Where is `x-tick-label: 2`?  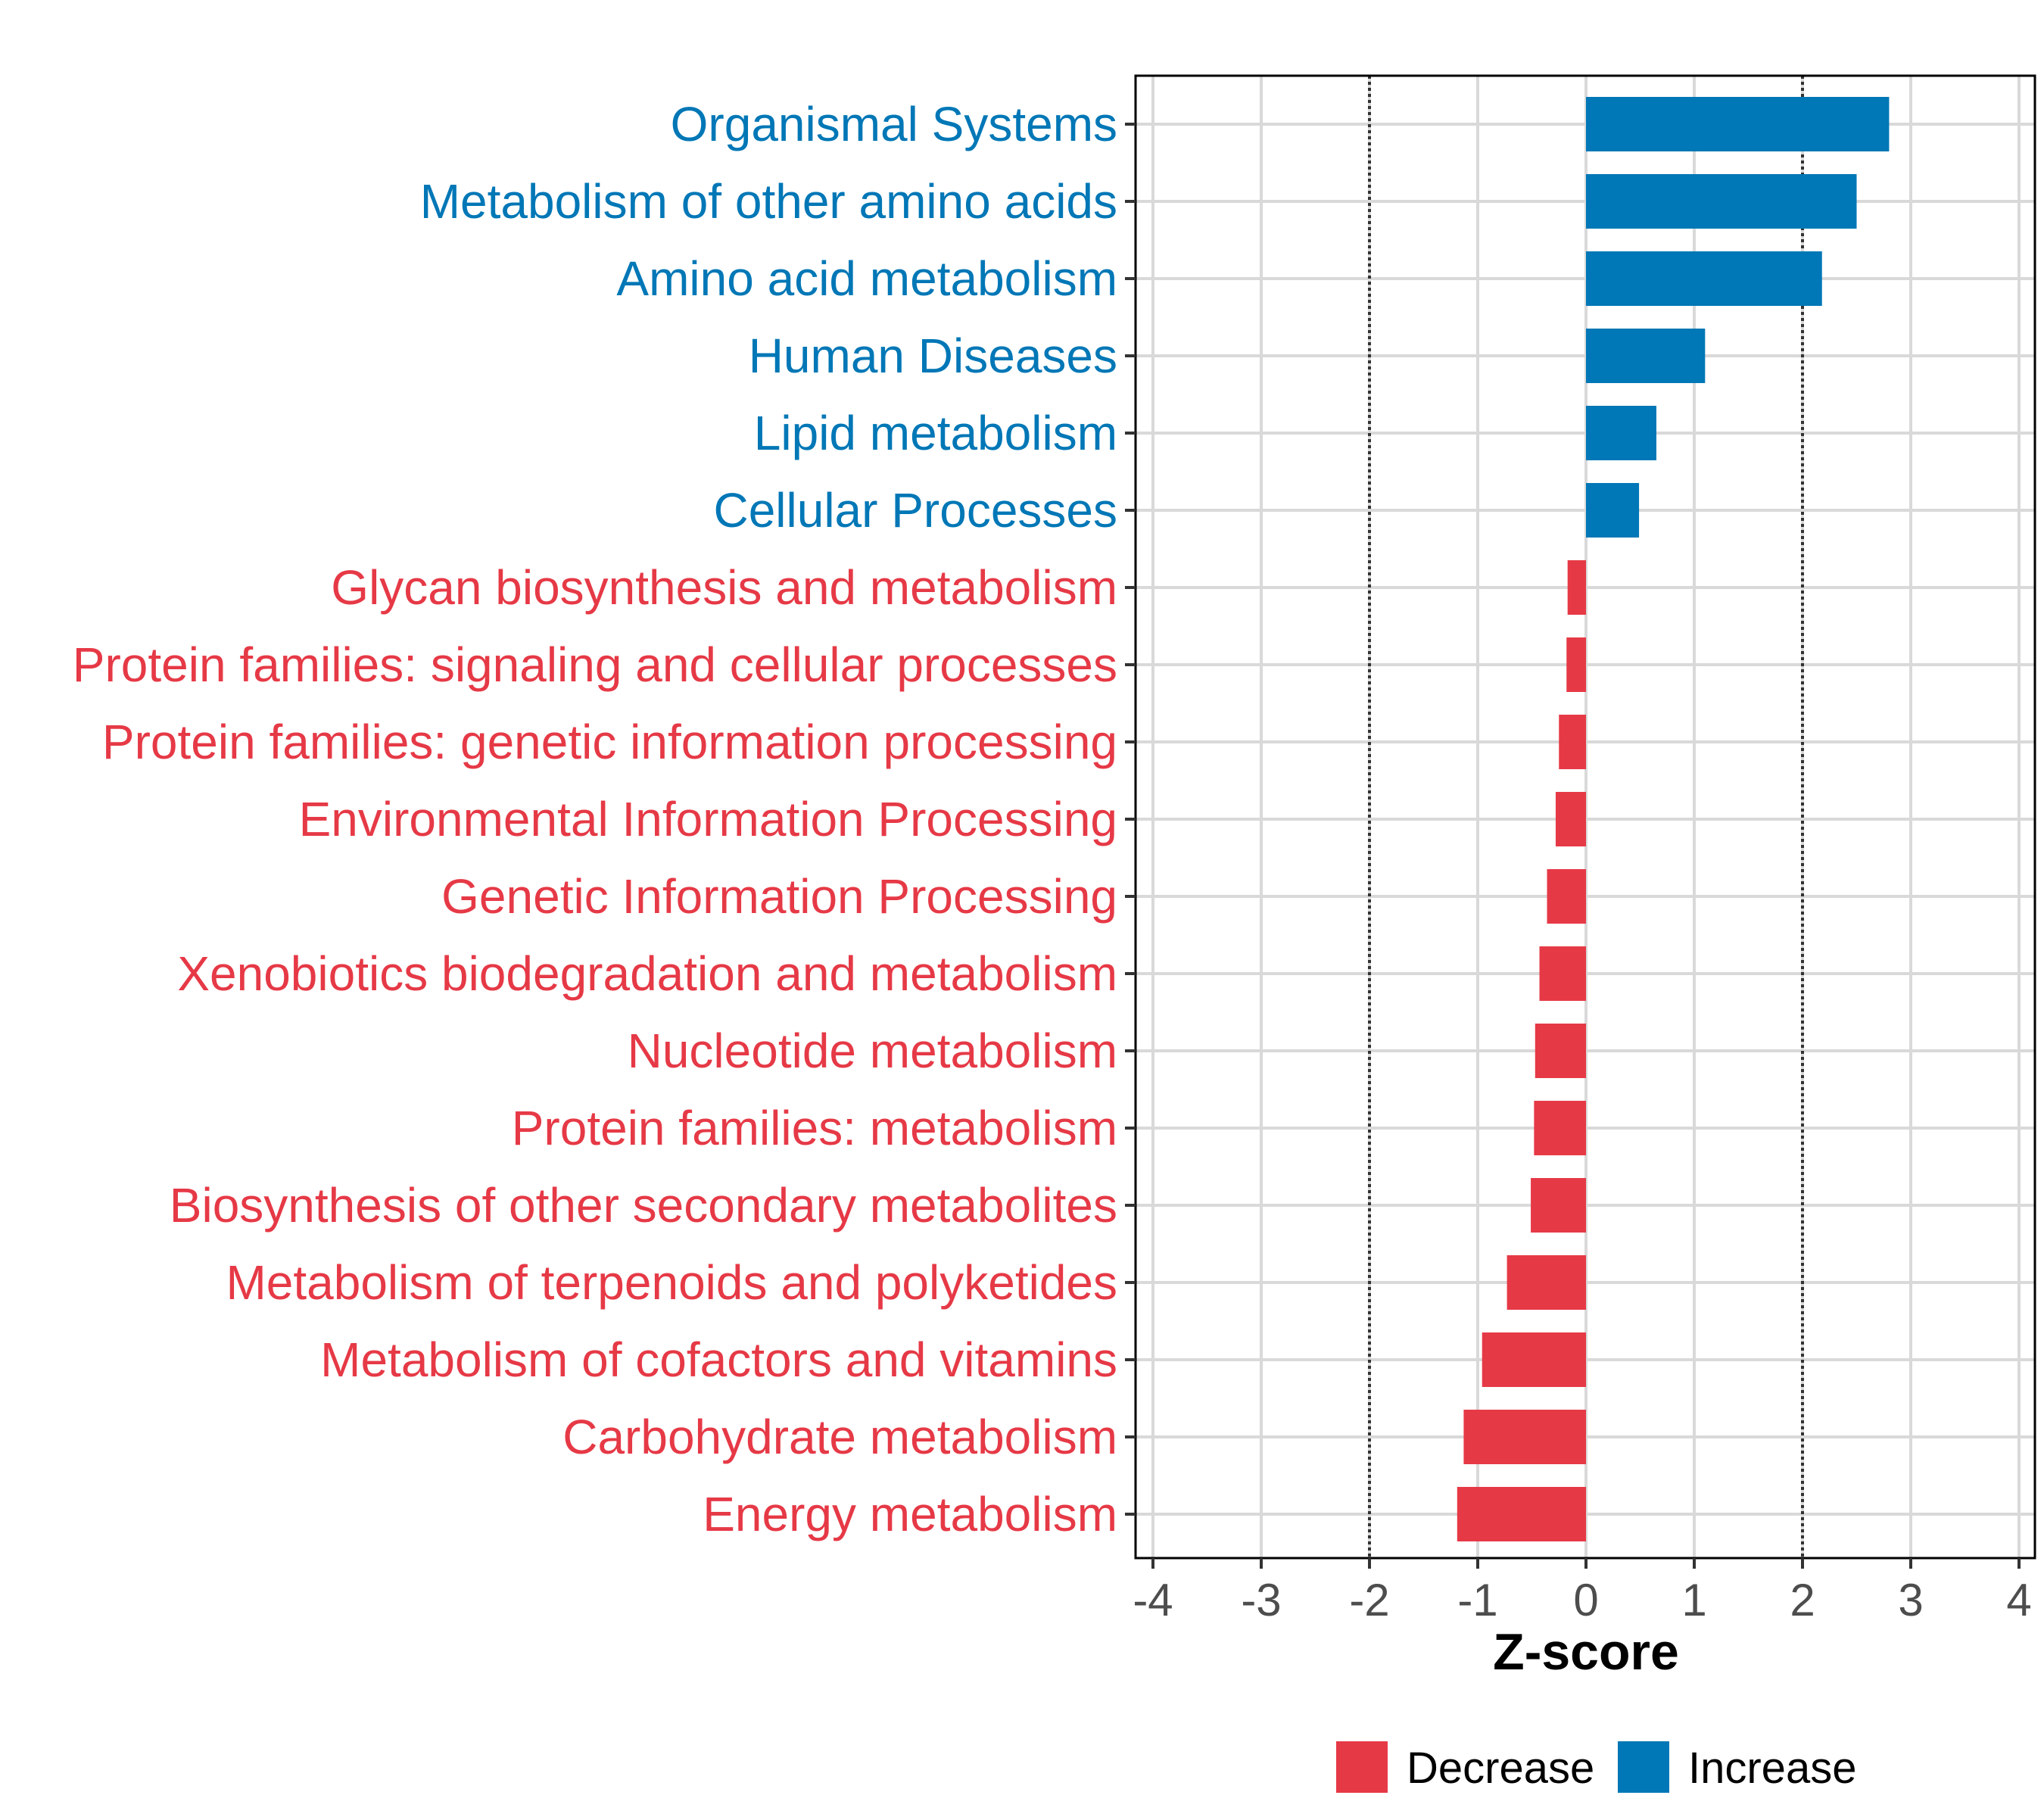 x-tick-label: 2 is located at coordinates (1803, 1600).